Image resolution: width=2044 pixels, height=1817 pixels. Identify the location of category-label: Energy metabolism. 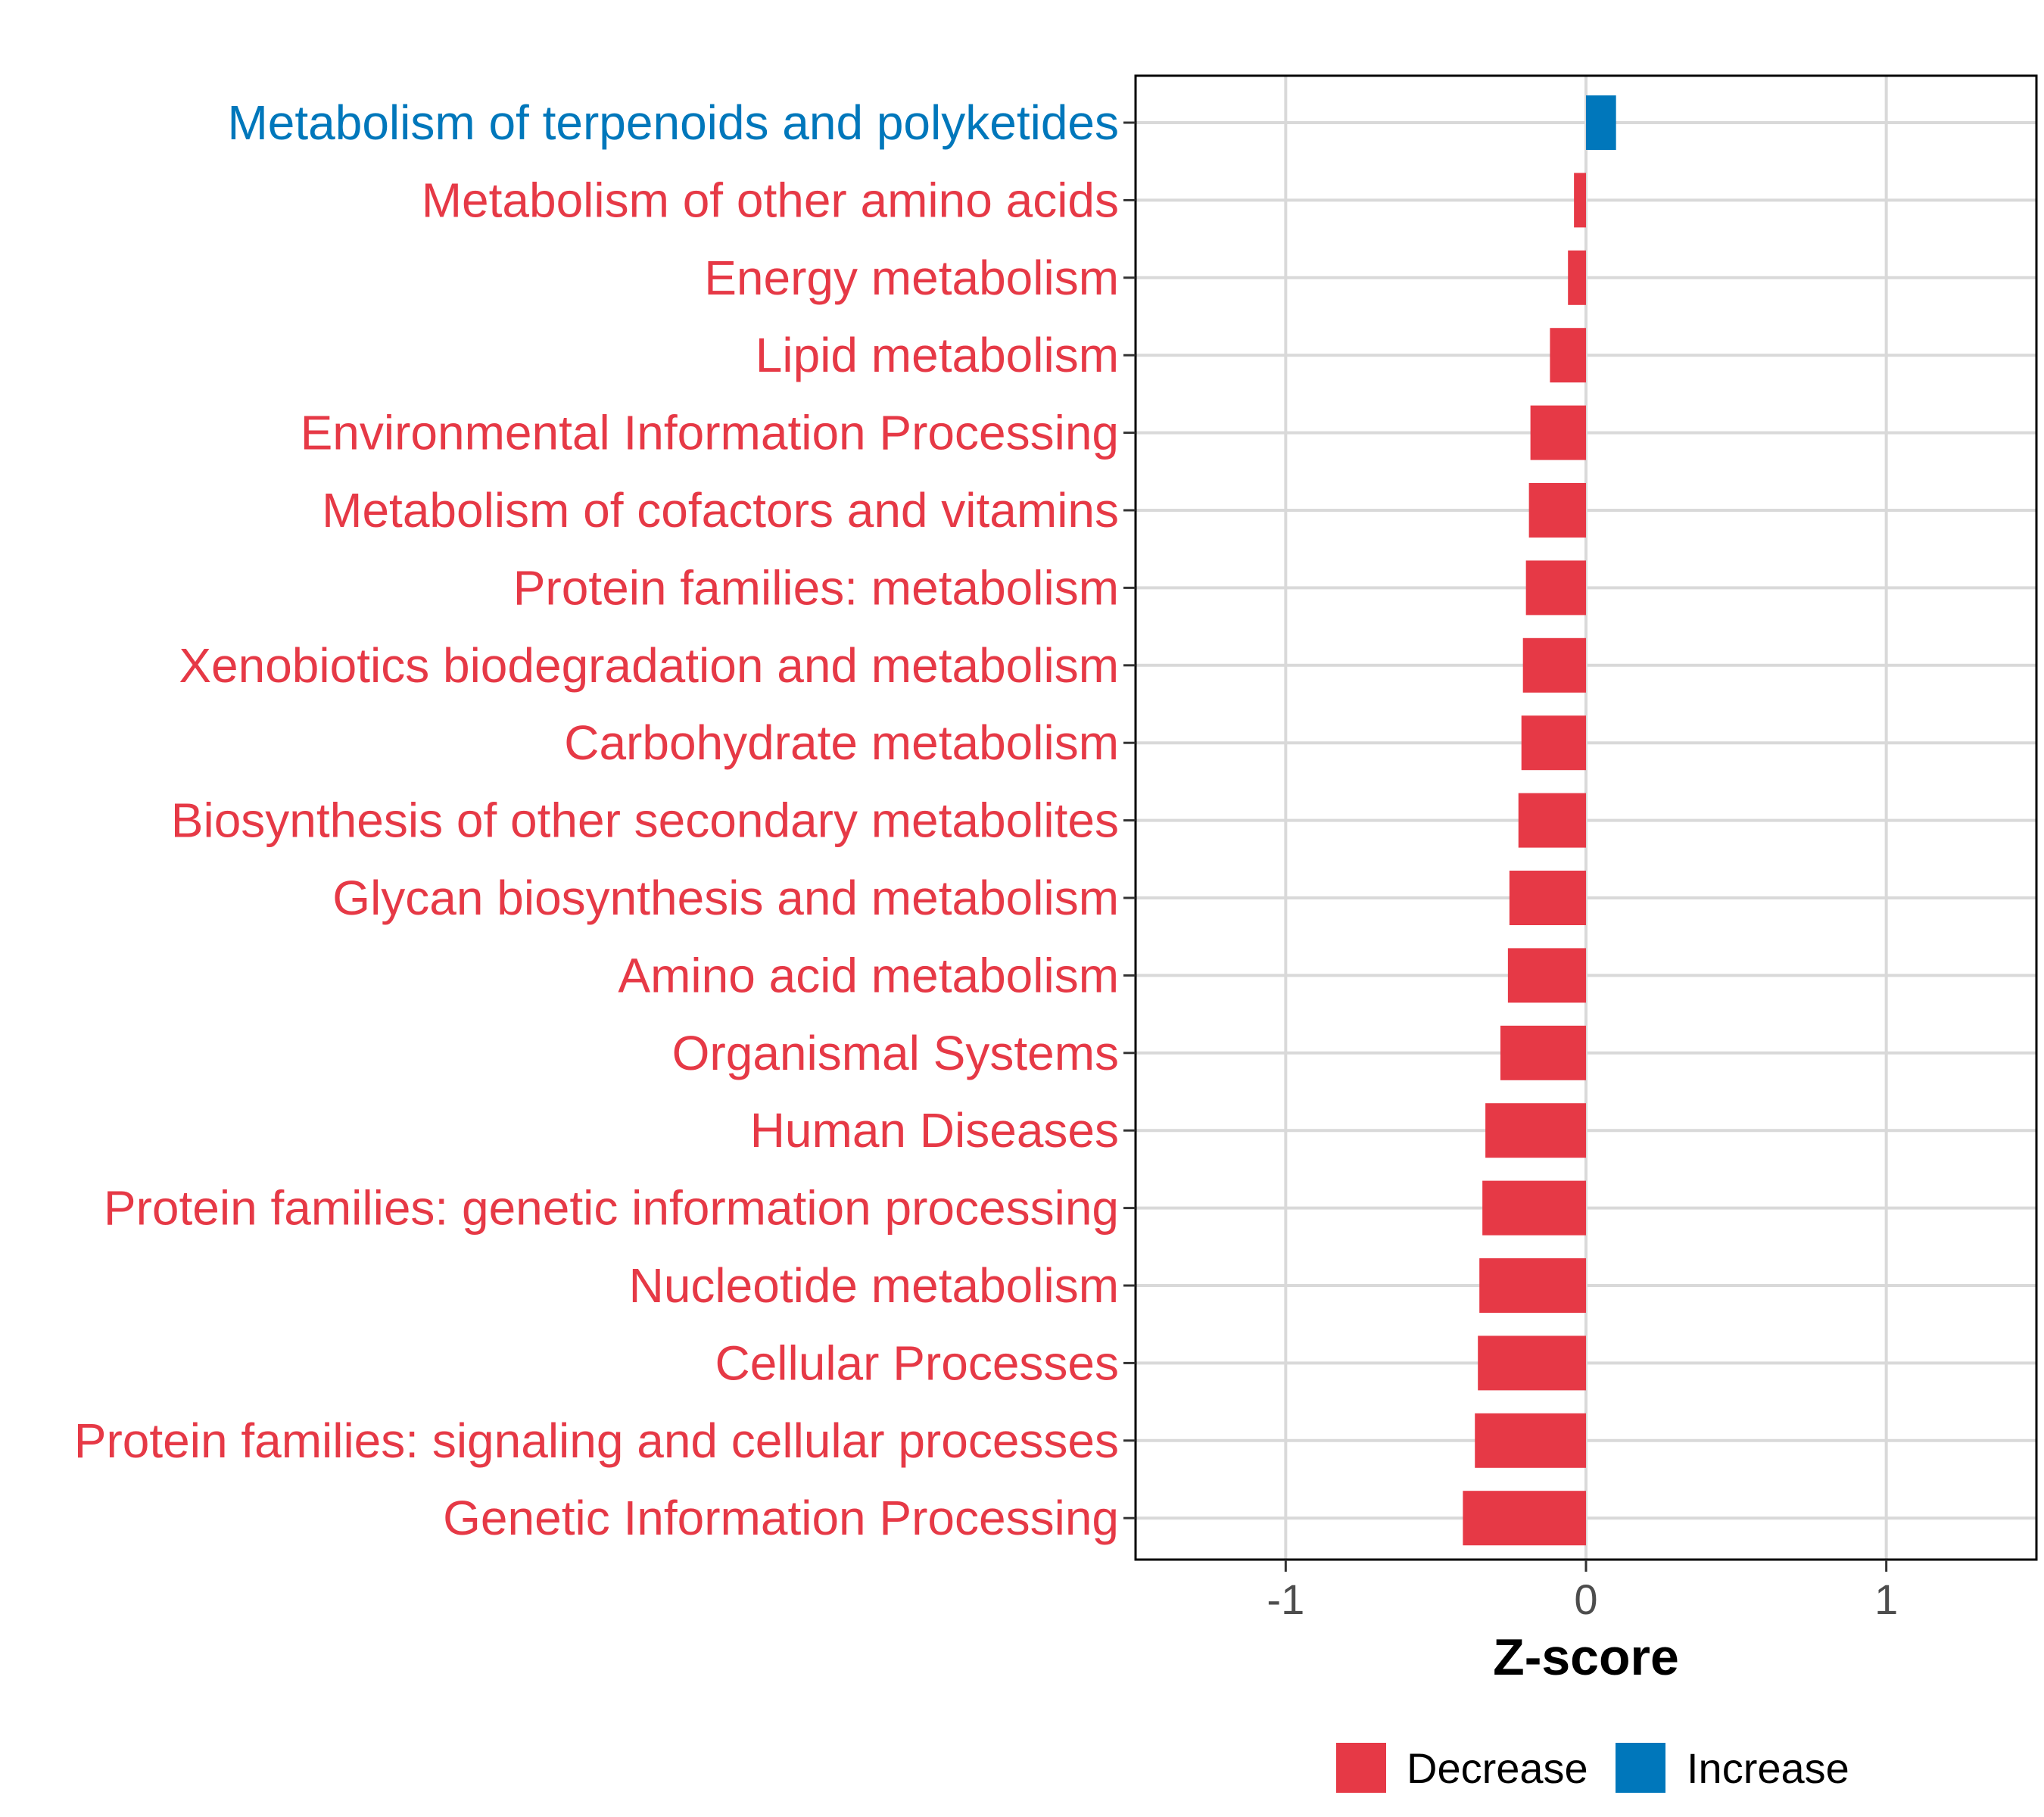
(911, 278).